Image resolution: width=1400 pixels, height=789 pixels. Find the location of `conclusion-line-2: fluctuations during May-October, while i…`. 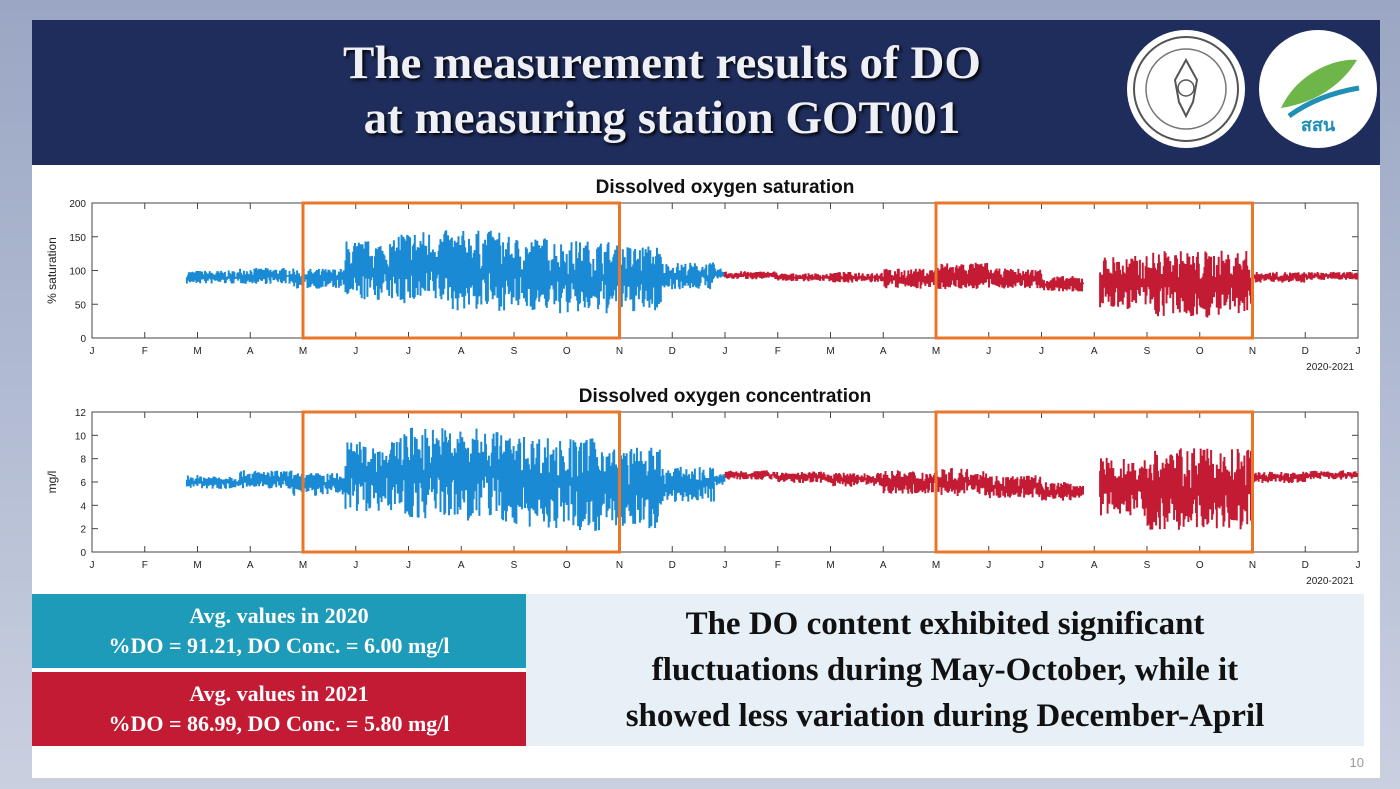

conclusion-line-2: fluctuations during May-October, while i… is located at coordinates (945, 670).